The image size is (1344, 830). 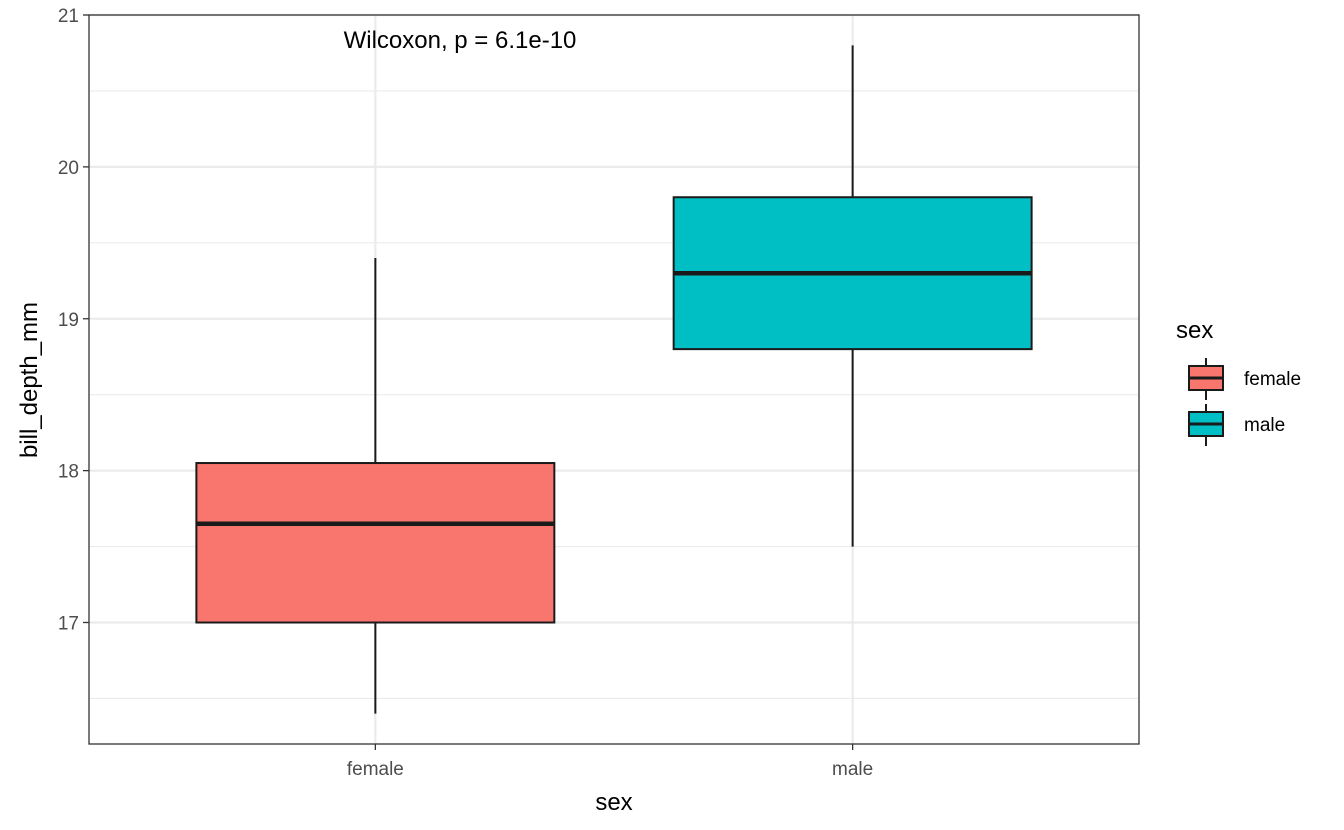 I want to click on legend-label: female, so click(x=1272, y=379).